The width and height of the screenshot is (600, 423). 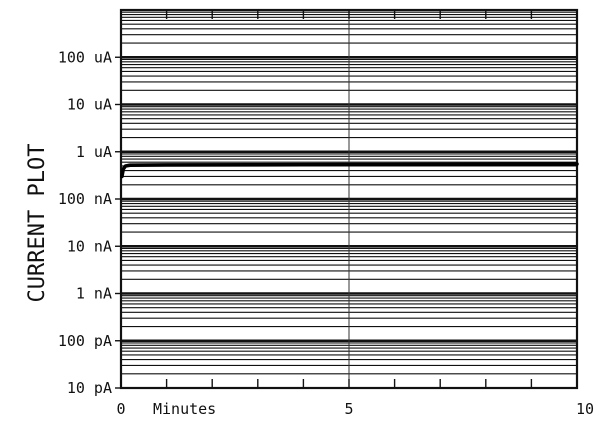 What do you see at coordinates (94, 294) in the screenshot?
I see `y-tick-label: 1 nA` at bounding box center [94, 294].